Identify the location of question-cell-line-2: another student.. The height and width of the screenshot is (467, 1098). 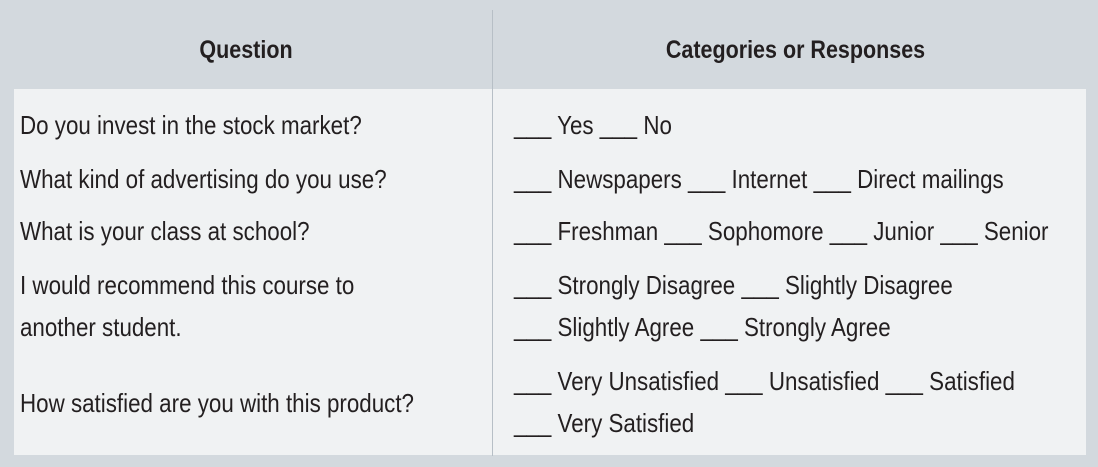
(101, 327).